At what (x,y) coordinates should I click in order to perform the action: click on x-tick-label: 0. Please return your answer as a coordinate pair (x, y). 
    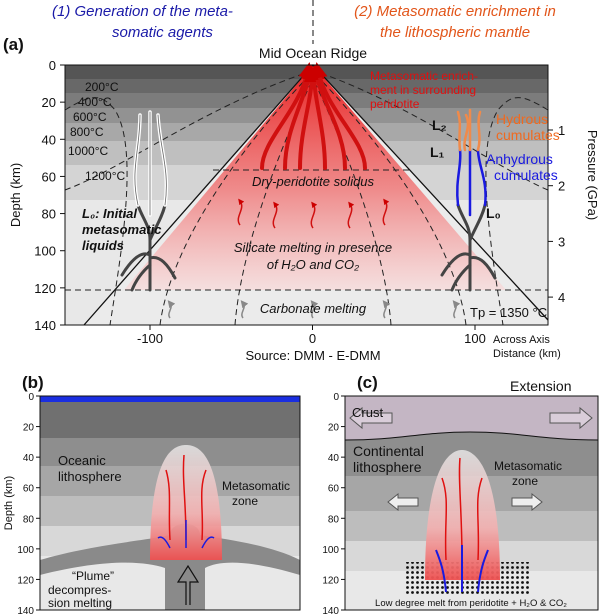
    Looking at the image, I should click on (312, 338).